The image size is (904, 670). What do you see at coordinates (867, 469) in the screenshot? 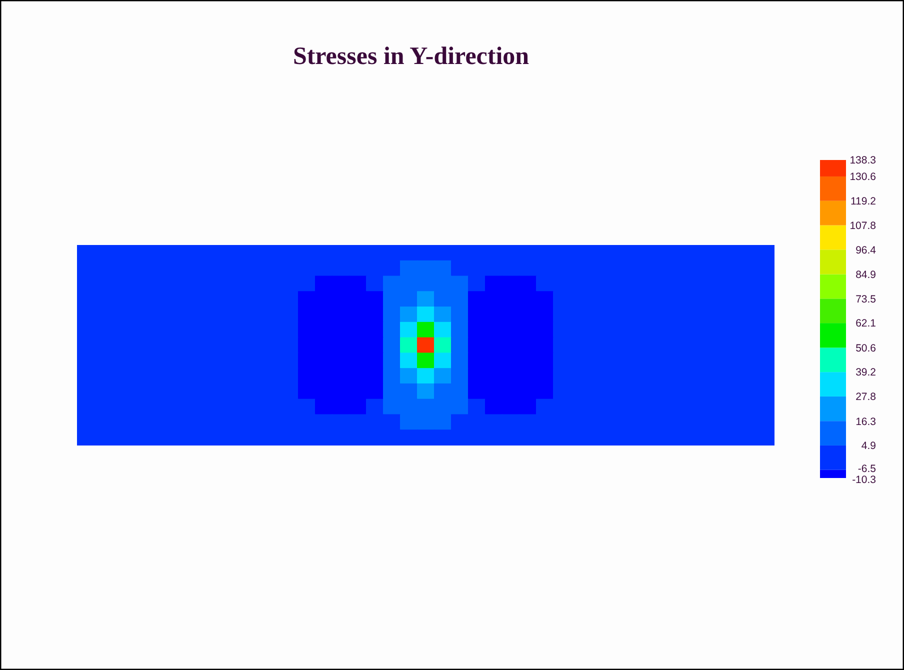
I see `color-bar-label: -6.5` at bounding box center [867, 469].